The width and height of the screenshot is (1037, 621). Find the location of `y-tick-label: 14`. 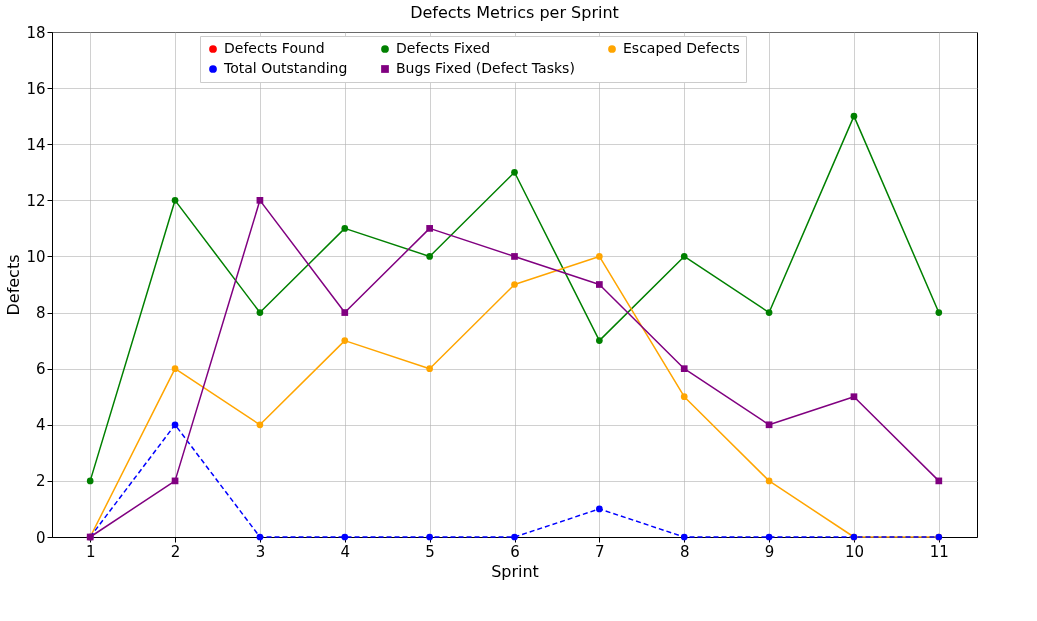

y-tick-label: 14 is located at coordinates (36, 144).